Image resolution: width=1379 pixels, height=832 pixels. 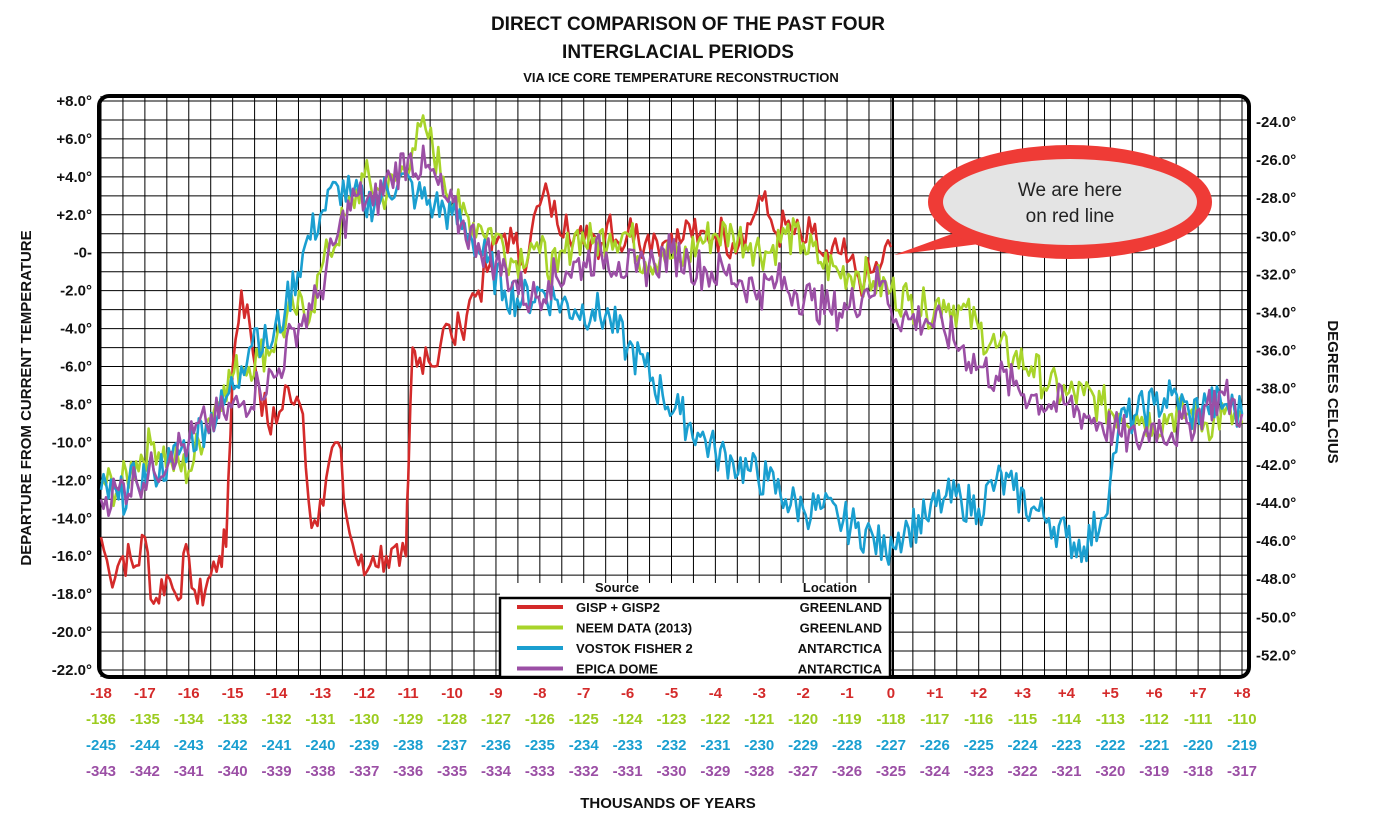 I want to click on x-tick-label: -242, so click(x=233, y=745).